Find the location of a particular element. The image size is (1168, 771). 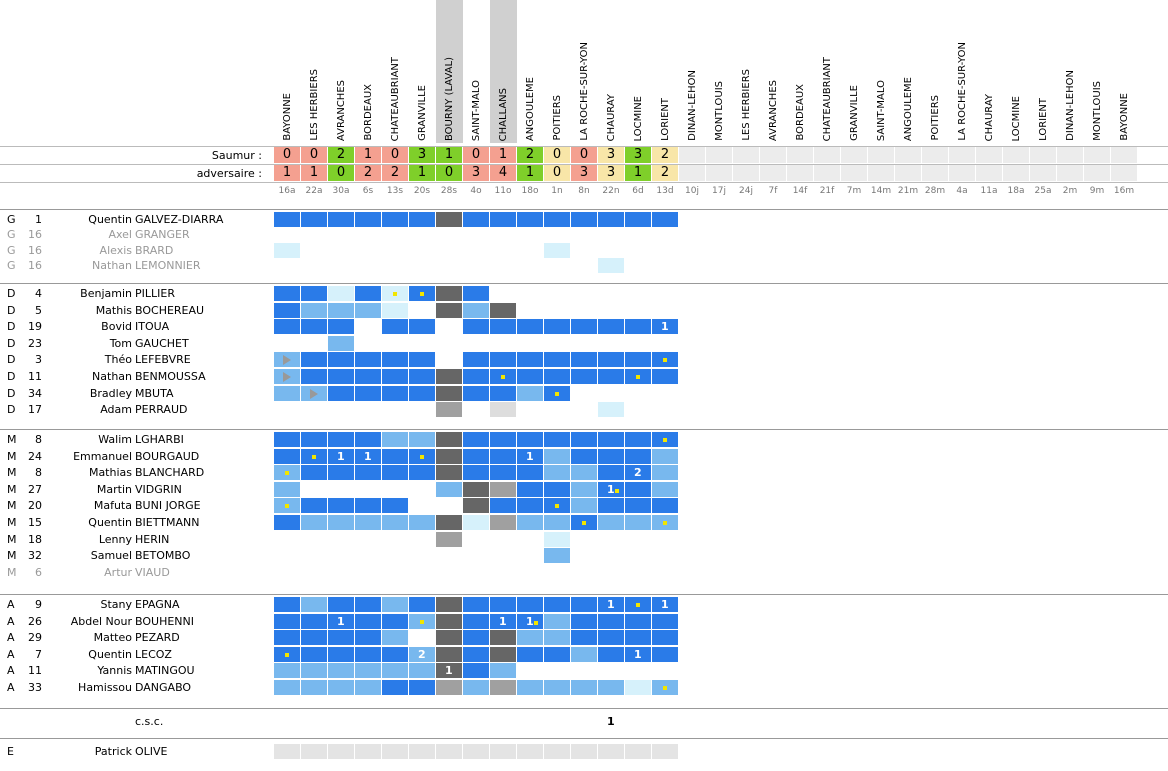

player-number: 8 is located at coordinates (38, 473).